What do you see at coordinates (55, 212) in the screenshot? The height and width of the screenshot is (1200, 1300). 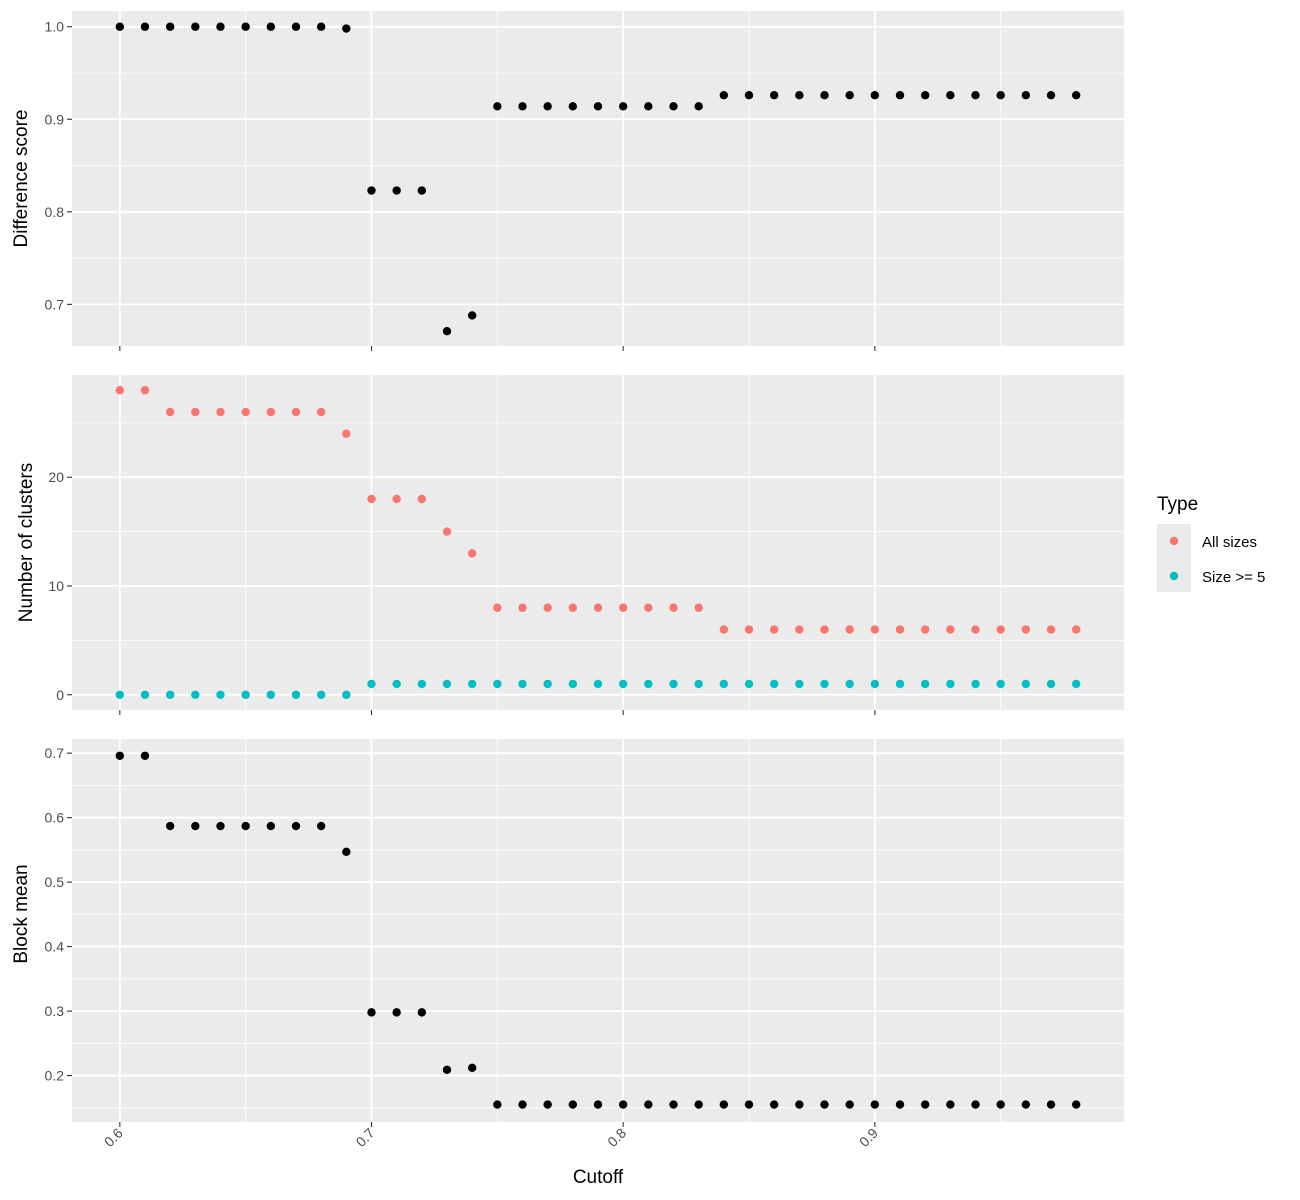 I see `y-tick-label: 0.8` at bounding box center [55, 212].